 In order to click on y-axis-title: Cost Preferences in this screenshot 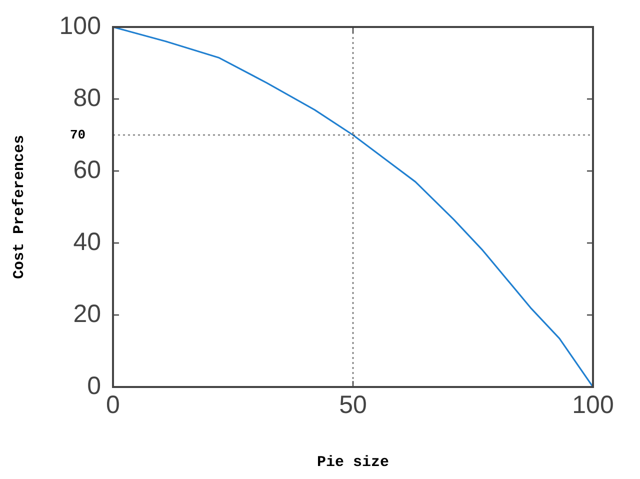, I will do `click(19, 207)`.